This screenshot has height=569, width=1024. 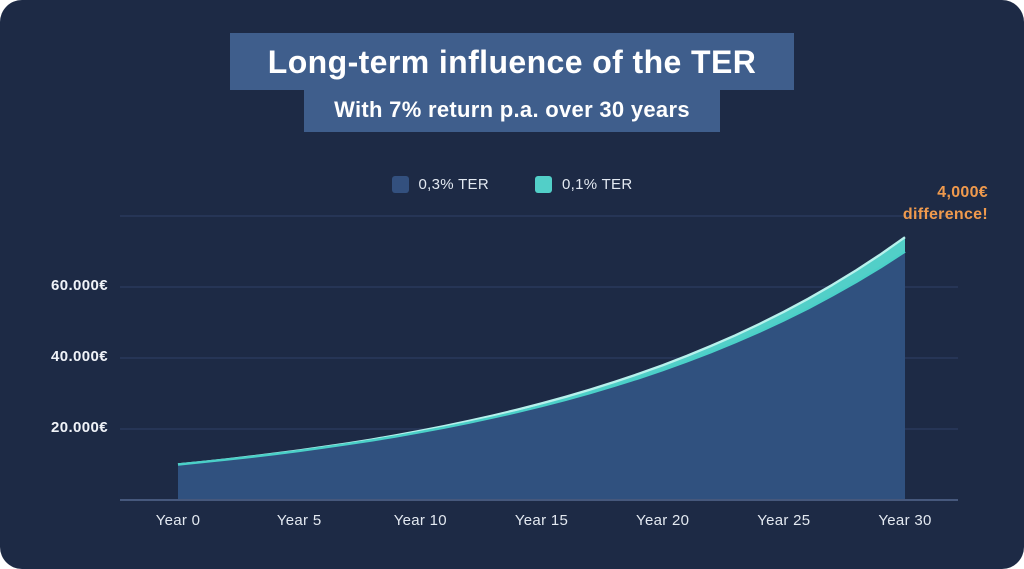 I want to click on legend-label: 0,1% TER, so click(x=597, y=184).